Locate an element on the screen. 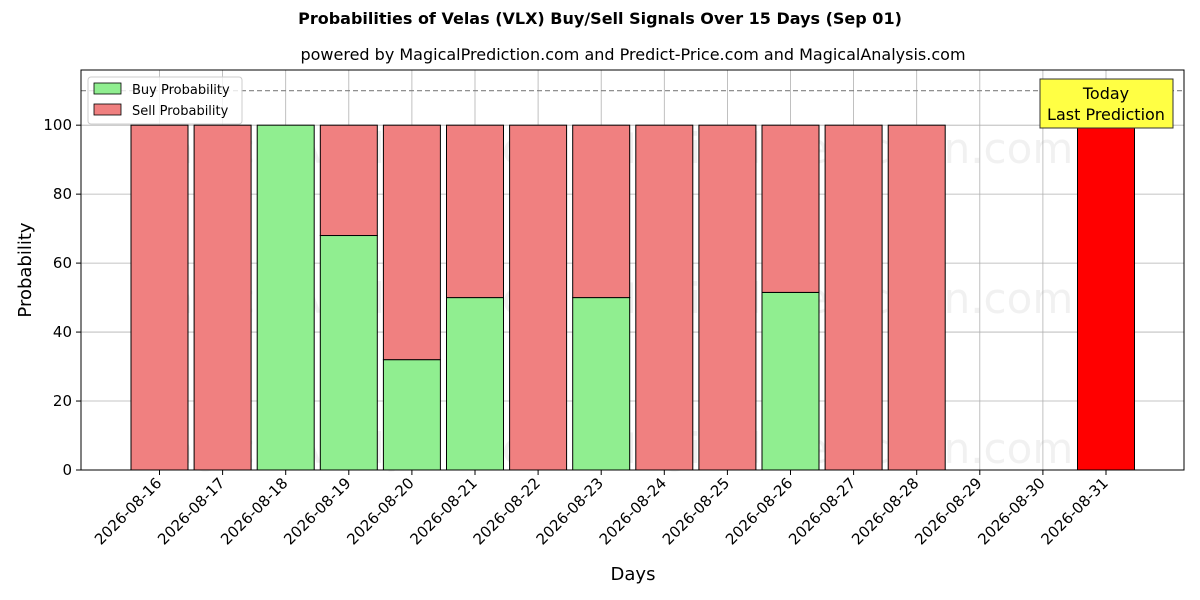  legend: Buy Probability Sell Probability is located at coordinates (165, 100).